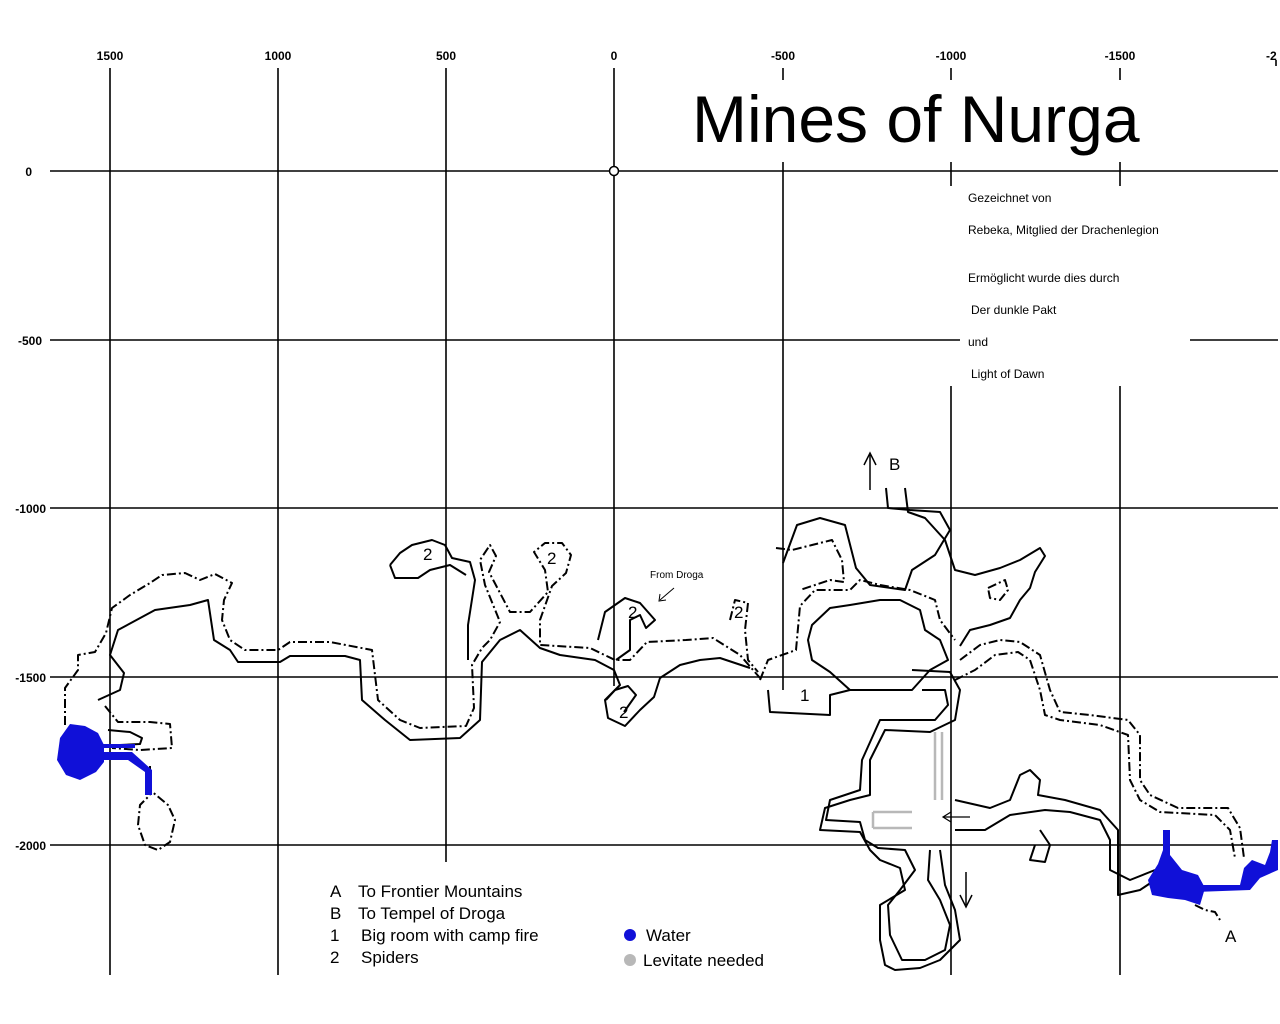  I want to click on credits-backdrop, so click(1075, 286).